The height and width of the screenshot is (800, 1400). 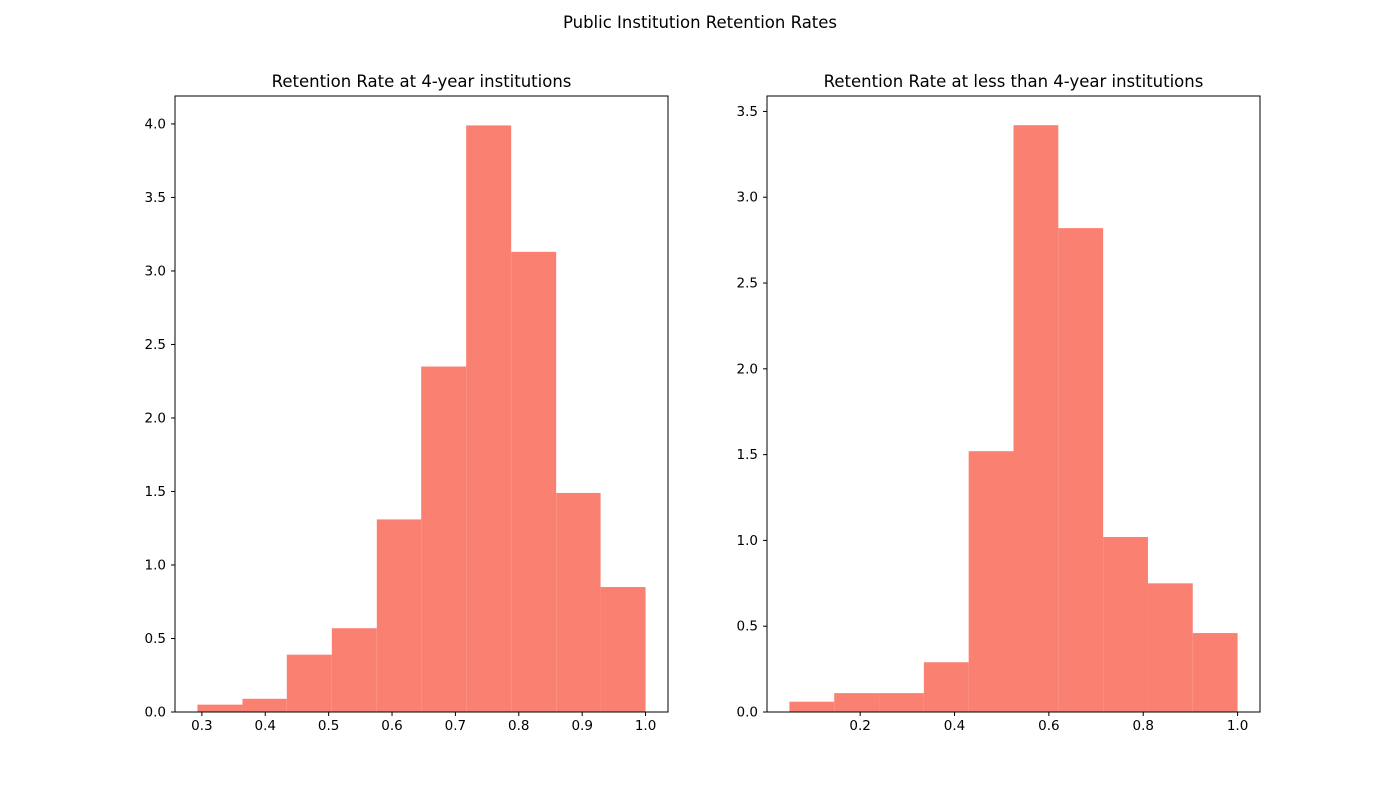 What do you see at coordinates (700, 22) in the screenshot?
I see `figure-title: Public Institution Retention Rates` at bounding box center [700, 22].